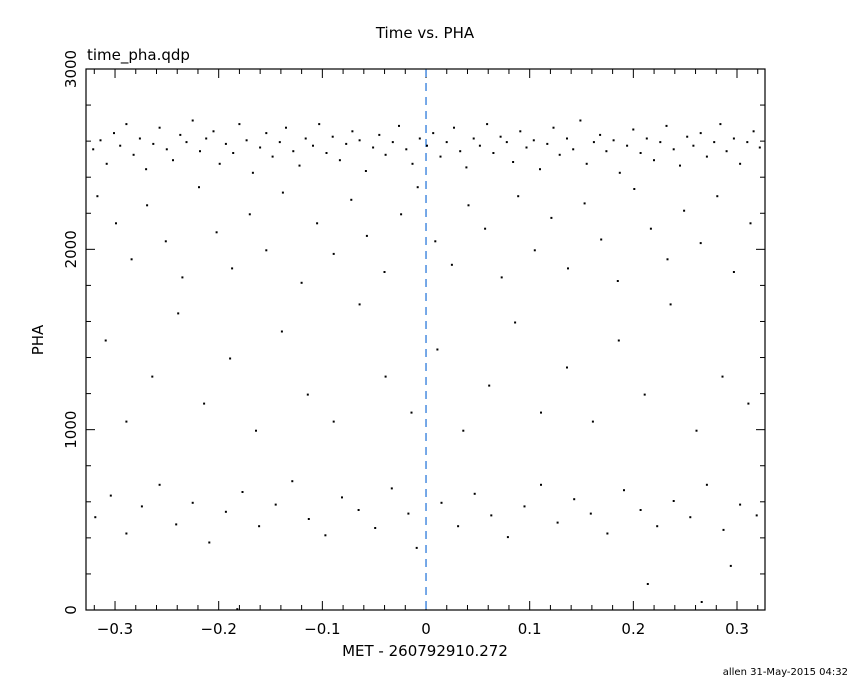  What do you see at coordinates (633, 629) in the screenshot?
I see `x-tick-label: 0.2` at bounding box center [633, 629].